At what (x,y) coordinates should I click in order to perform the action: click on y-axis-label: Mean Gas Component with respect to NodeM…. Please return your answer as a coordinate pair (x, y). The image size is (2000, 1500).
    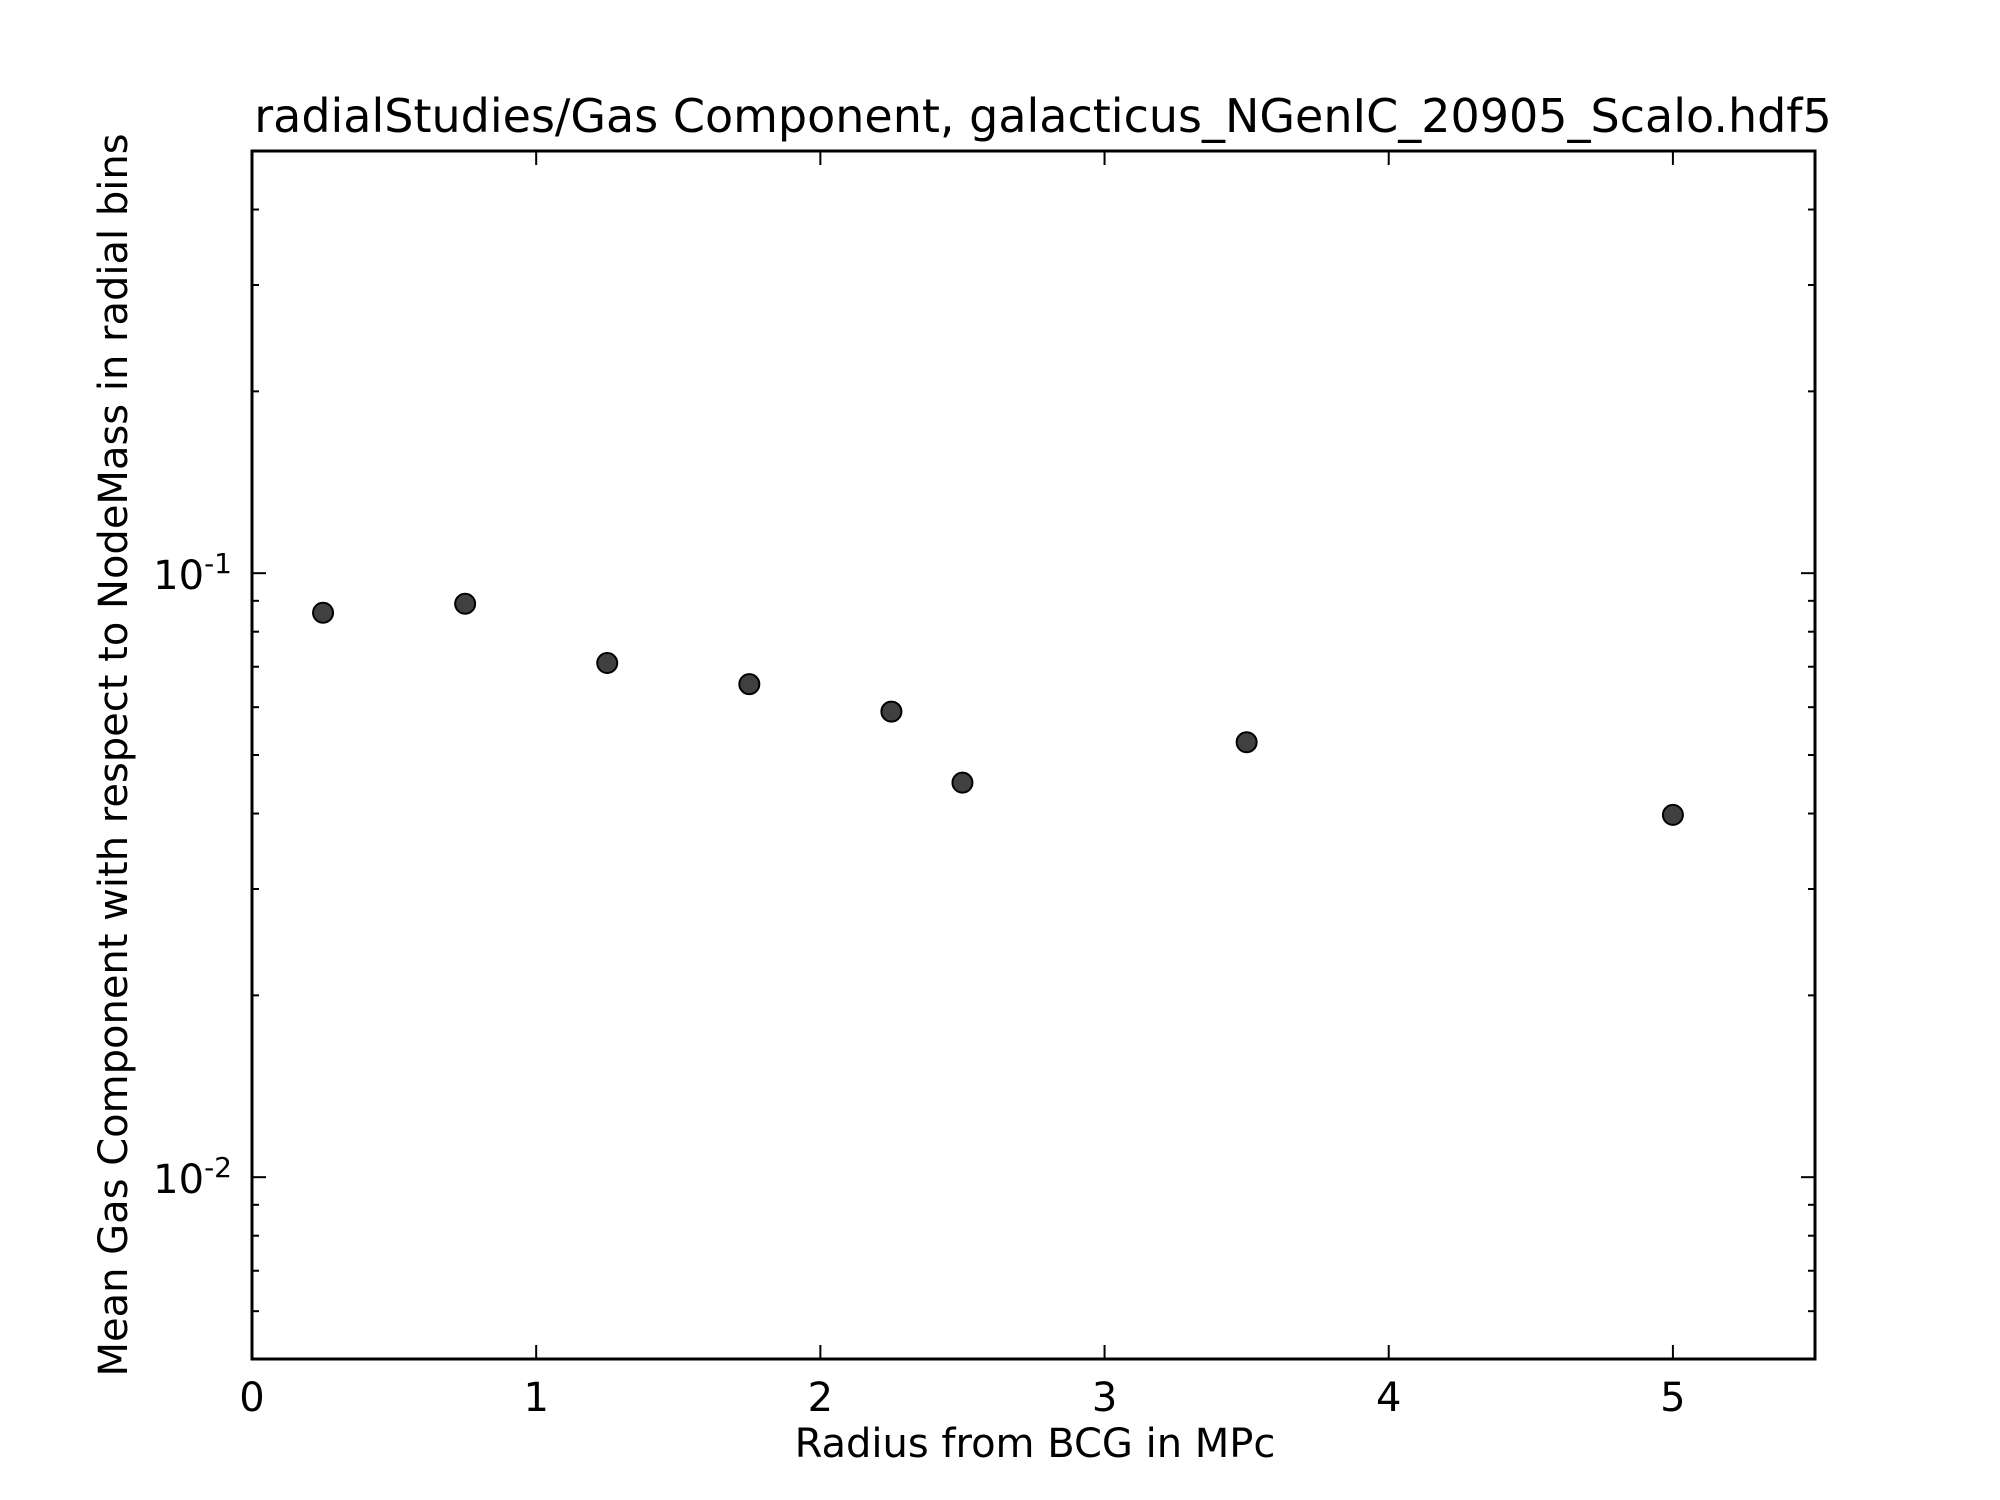
    Looking at the image, I should click on (114, 754).